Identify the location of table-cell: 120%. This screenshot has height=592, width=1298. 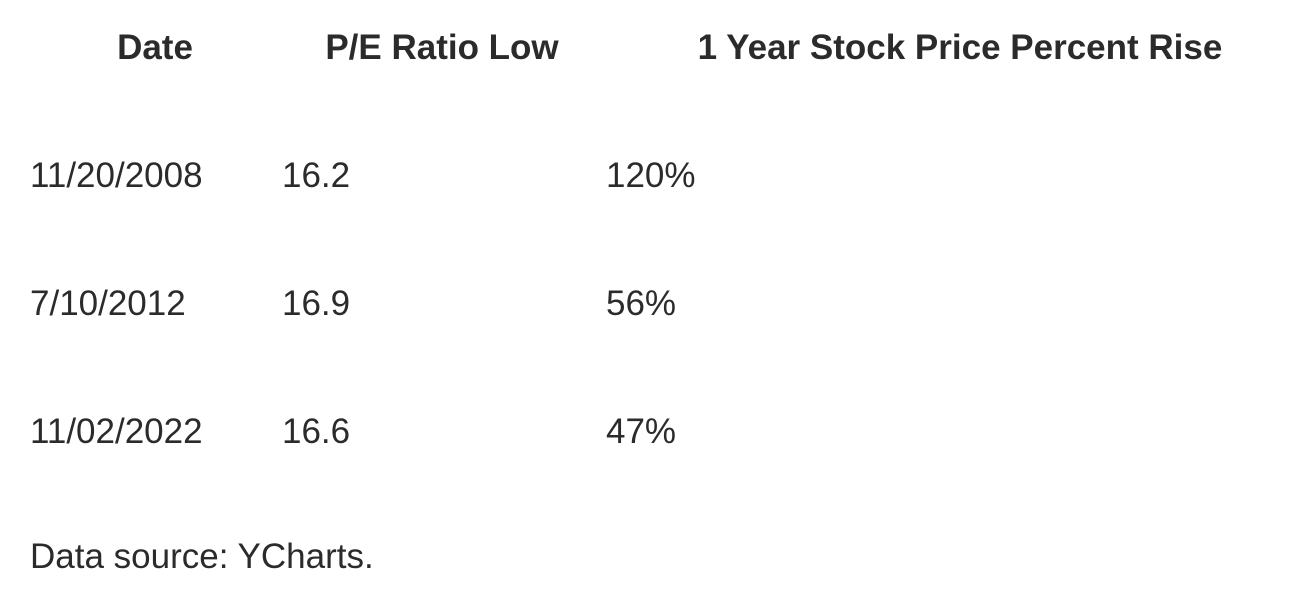
(651, 175).